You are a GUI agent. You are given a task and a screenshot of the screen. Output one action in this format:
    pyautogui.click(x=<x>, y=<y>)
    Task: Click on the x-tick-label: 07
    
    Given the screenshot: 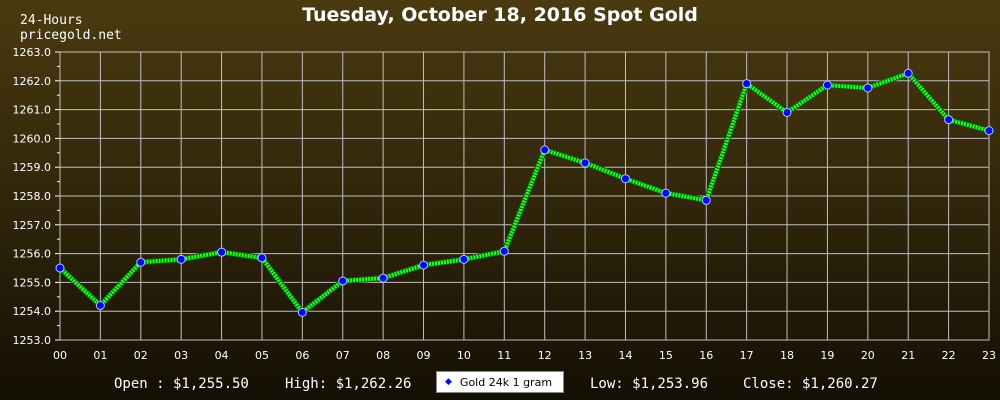 What is the action you would take?
    pyautogui.click(x=343, y=355)
    